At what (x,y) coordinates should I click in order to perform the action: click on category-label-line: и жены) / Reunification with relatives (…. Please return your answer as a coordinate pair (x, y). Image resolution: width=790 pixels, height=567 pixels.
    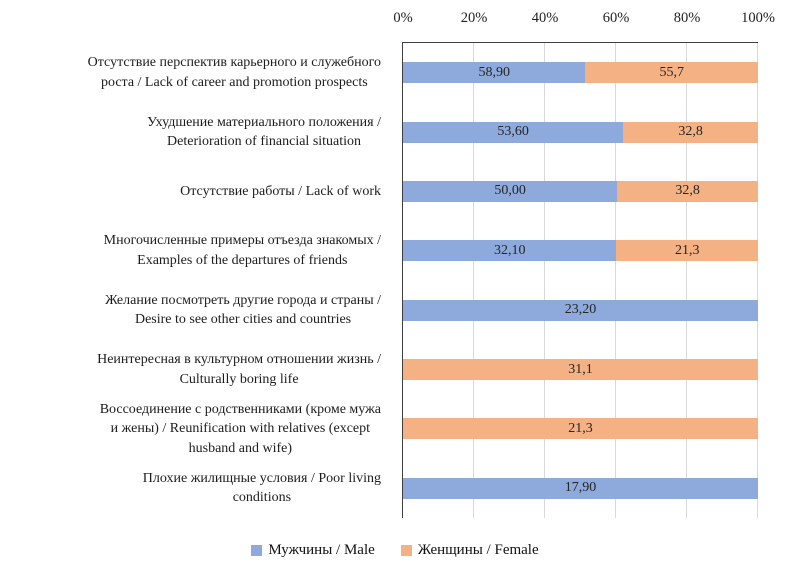
    Looking at the image, I should click on (240, 429).